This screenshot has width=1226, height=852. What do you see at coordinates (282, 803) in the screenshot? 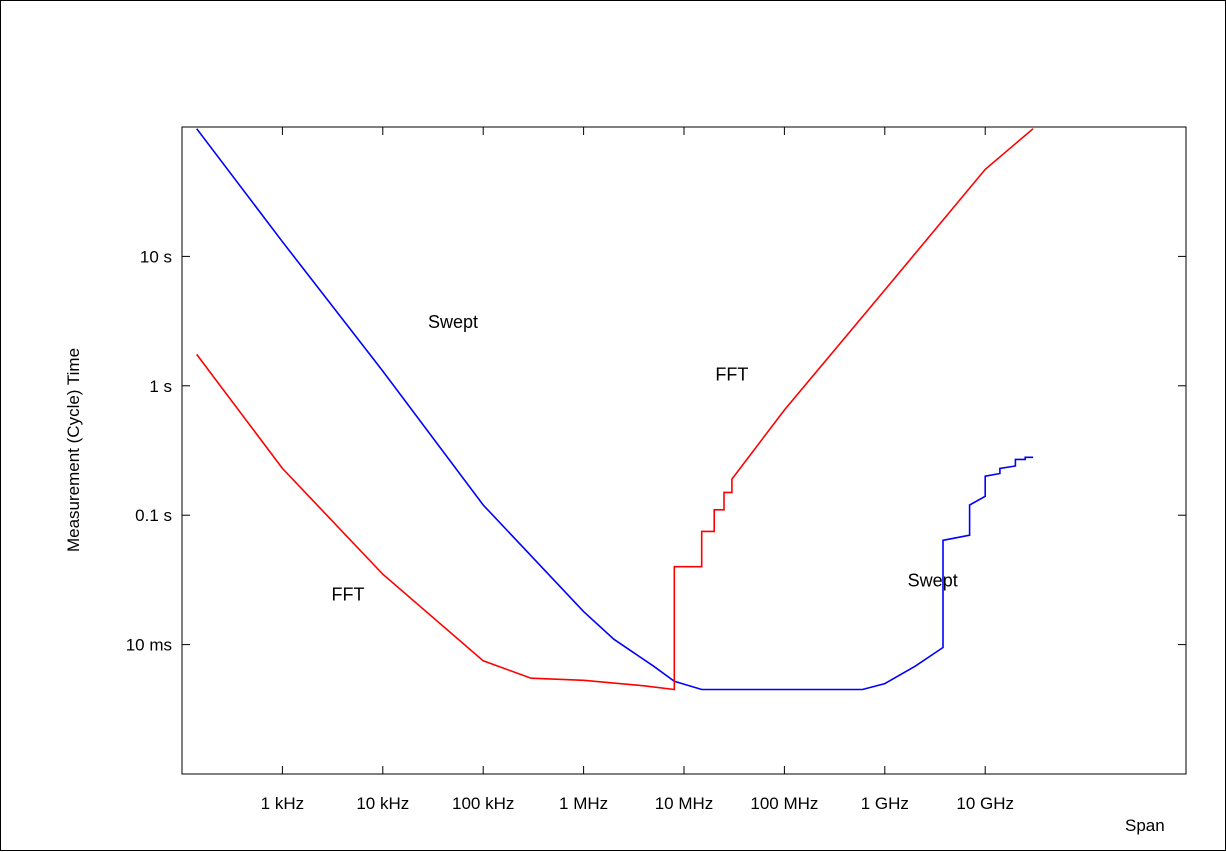
I see `x-tick-label: 1 kHz` at bounding box center [282, 803].